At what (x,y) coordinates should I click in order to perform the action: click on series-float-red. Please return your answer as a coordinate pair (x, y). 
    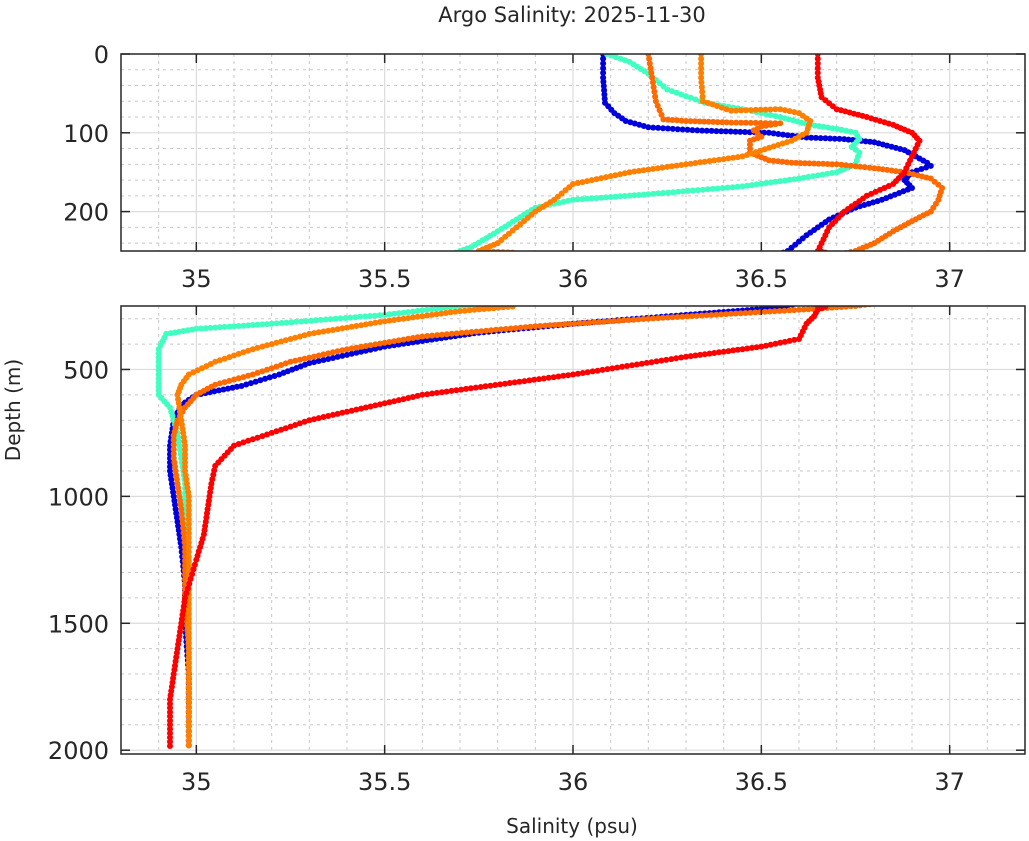
    Looking at the image, I should click on (868, 152).